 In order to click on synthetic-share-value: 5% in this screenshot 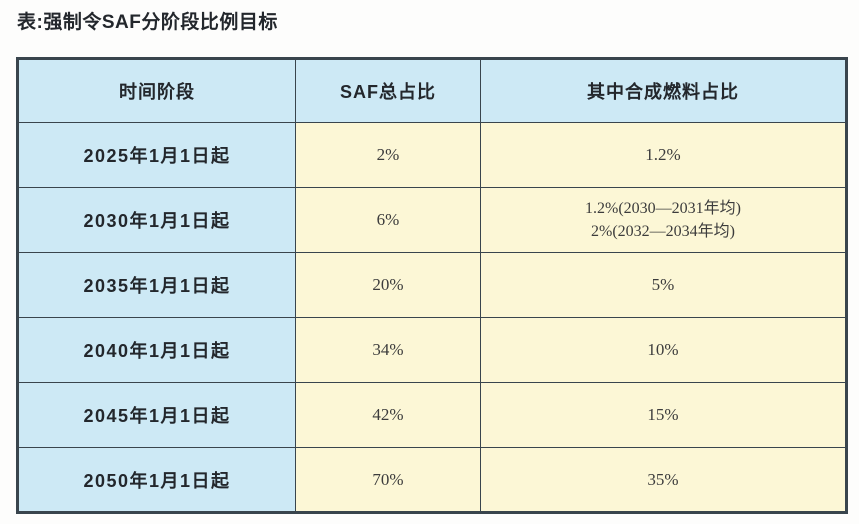, I will do `click(663, 284)`.